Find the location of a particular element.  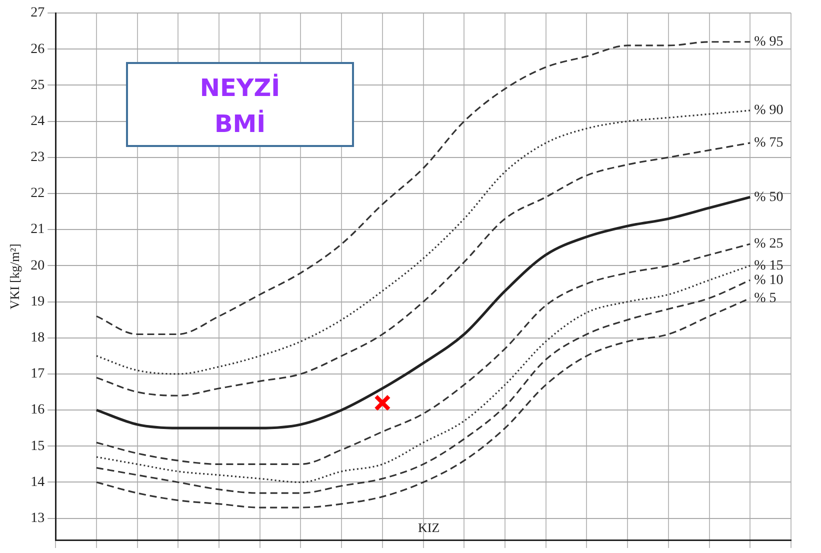

series-label: % 25 is located at coordinates (769, 244).